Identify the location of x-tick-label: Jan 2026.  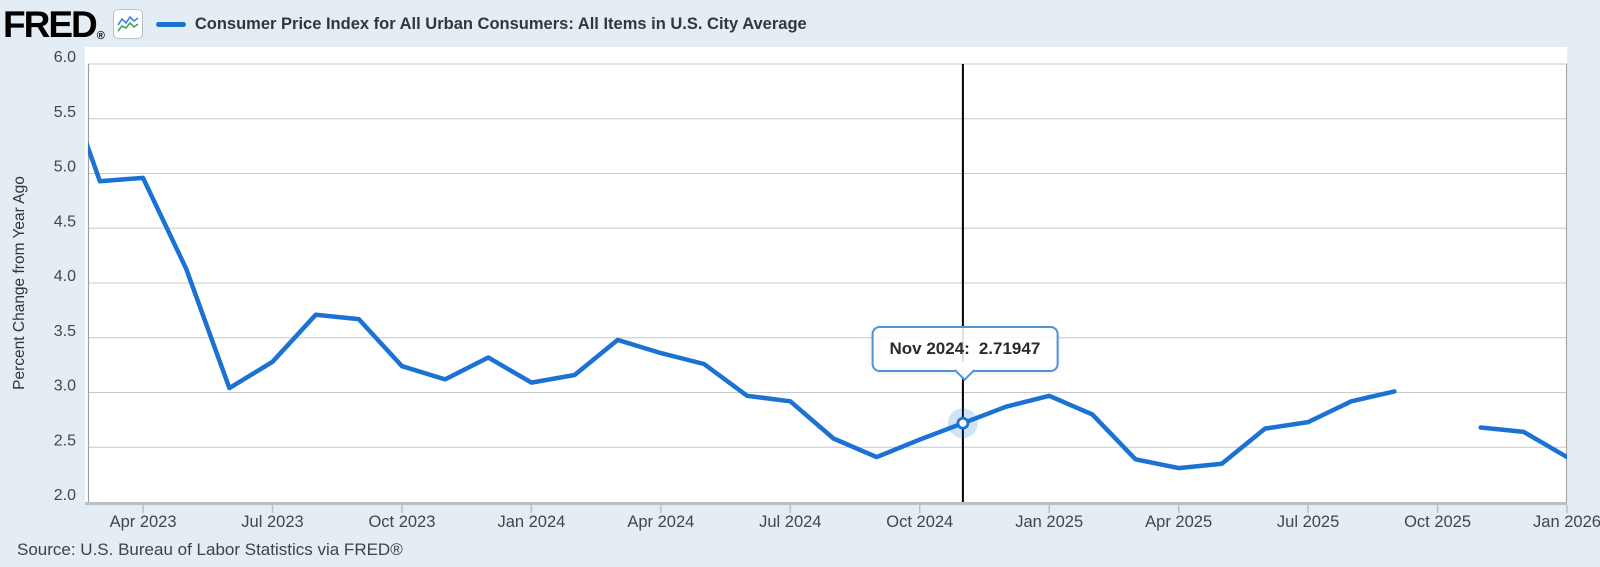
(1566, 522).